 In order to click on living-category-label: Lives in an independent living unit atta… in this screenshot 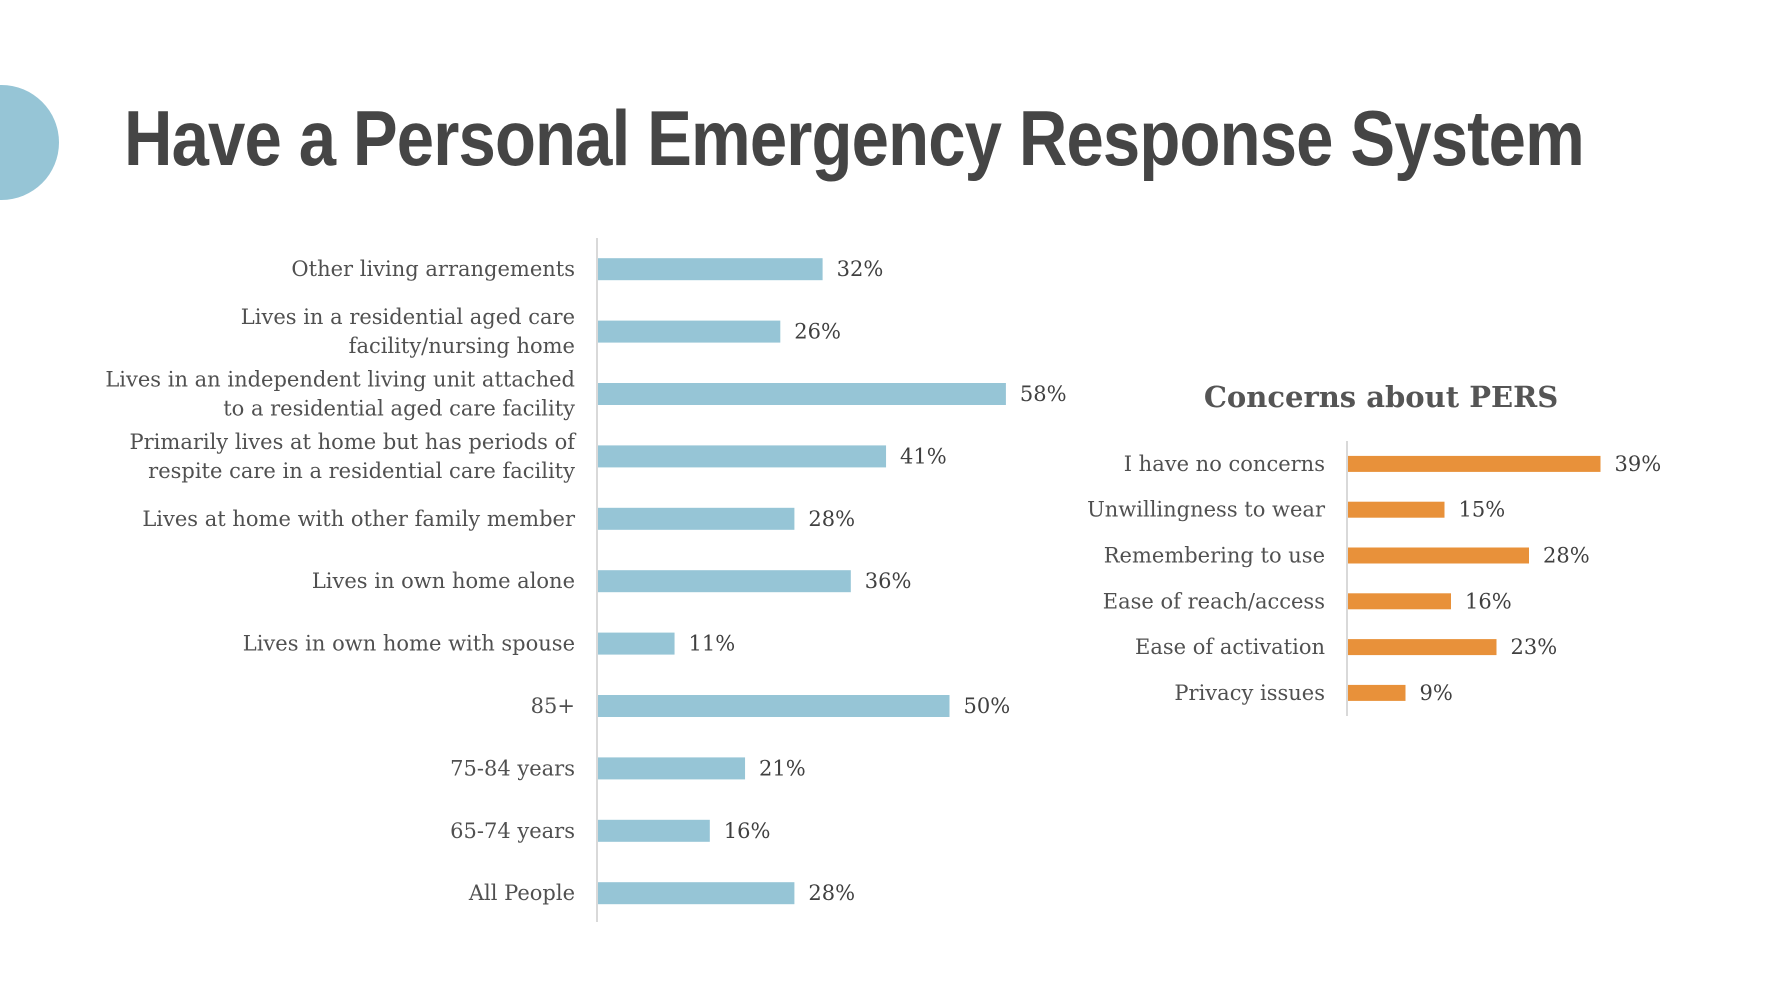, I will do `click(340, 380)`.